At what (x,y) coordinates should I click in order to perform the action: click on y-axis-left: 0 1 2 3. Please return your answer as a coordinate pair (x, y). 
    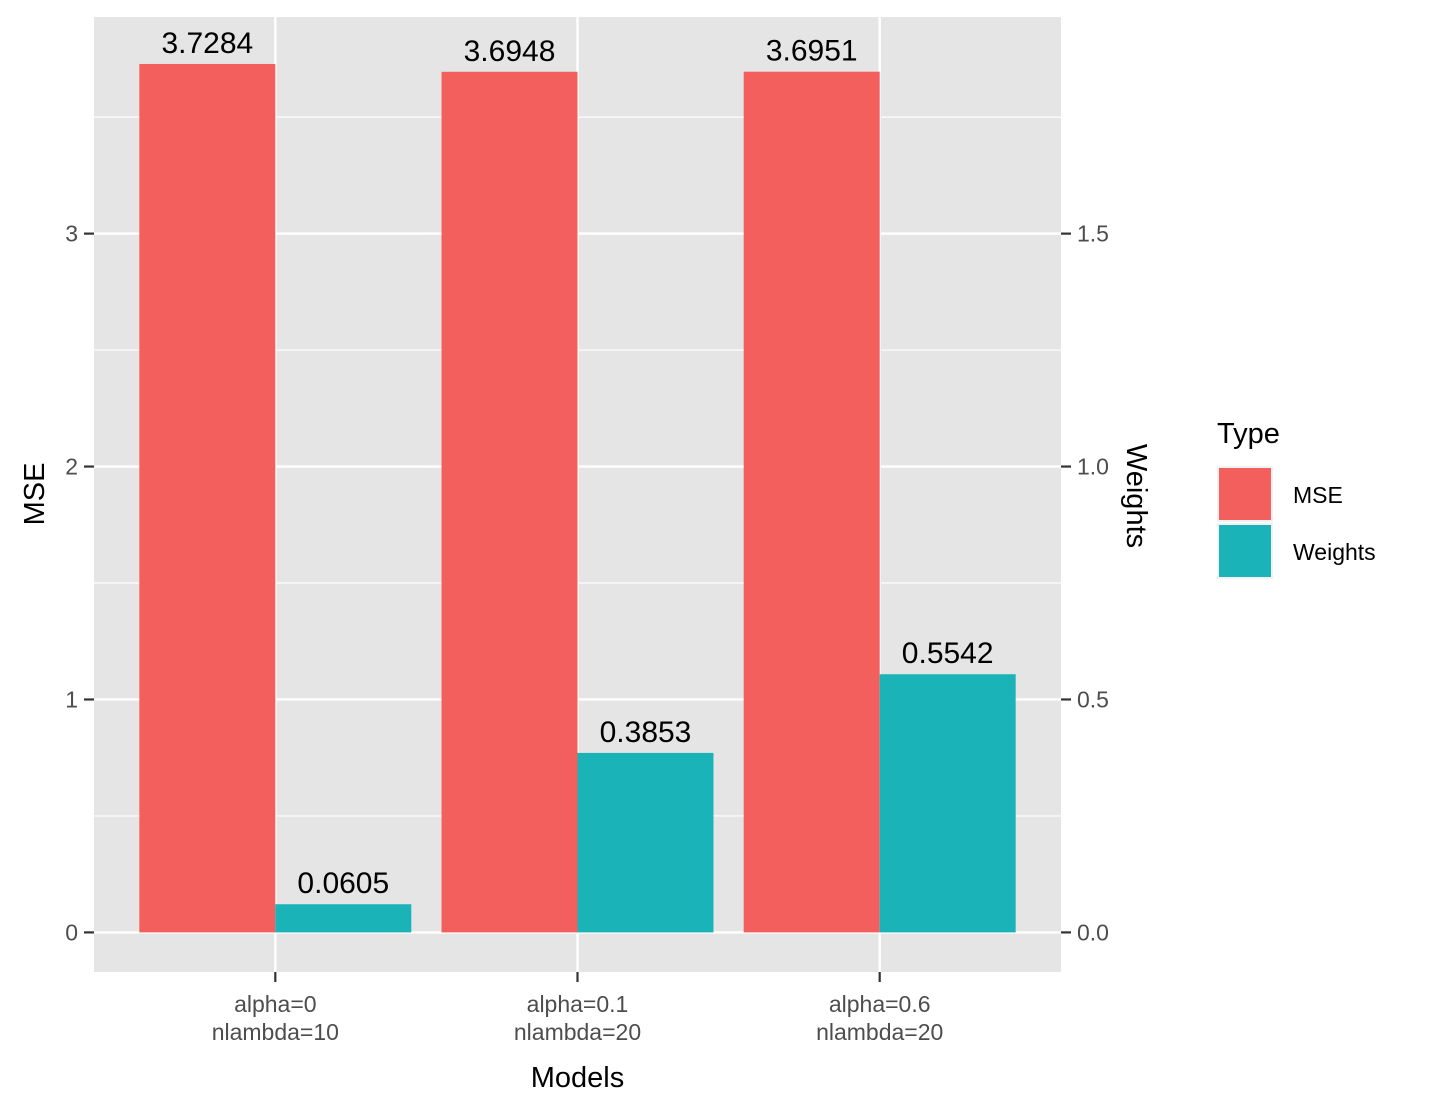
    Looking at the image, I should click on (79, 583).